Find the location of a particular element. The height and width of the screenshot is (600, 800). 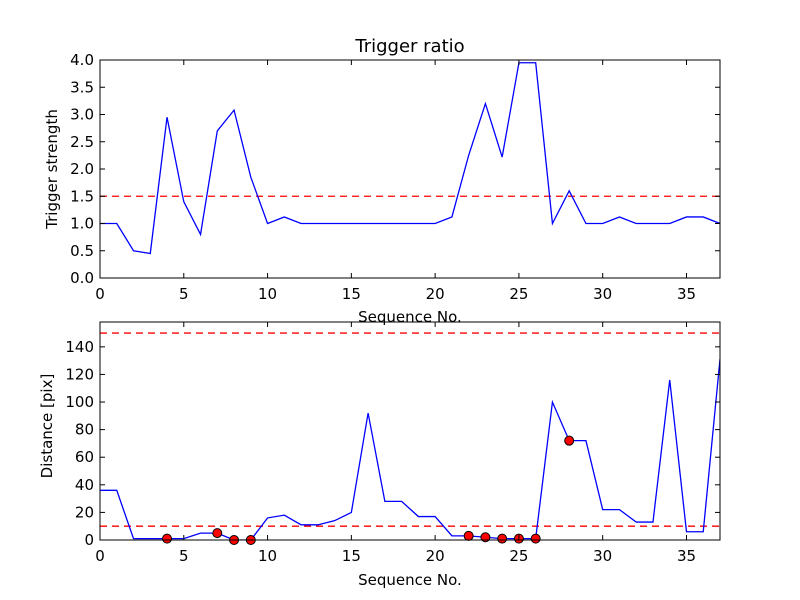

y-tick-label: 60 is located at coordinates (84, 457).